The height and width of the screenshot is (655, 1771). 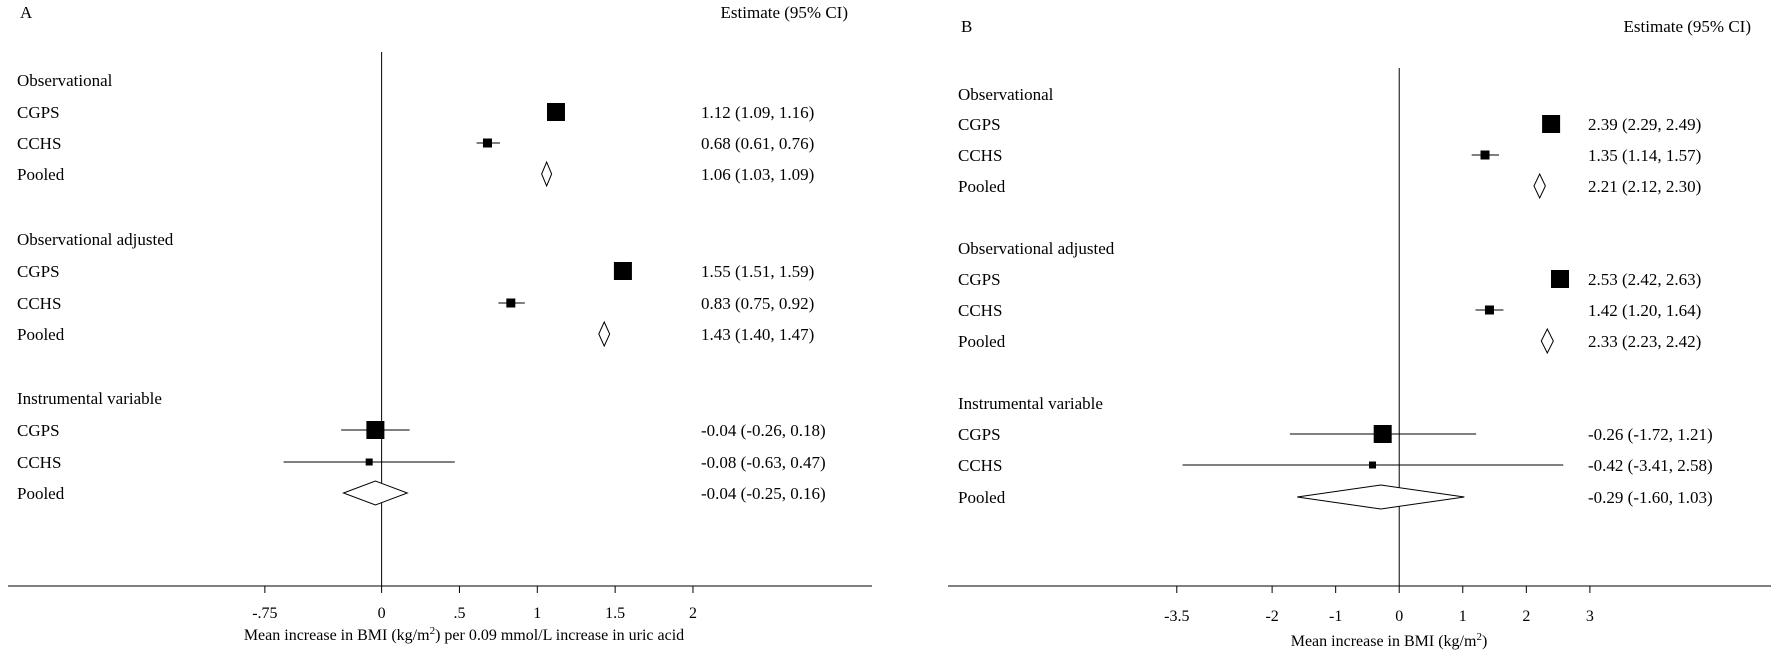 What do you see at coordinates (1590, 616) in the screenshot?
I see `x-tick-label: 3` at bounding box center [1590, 616].